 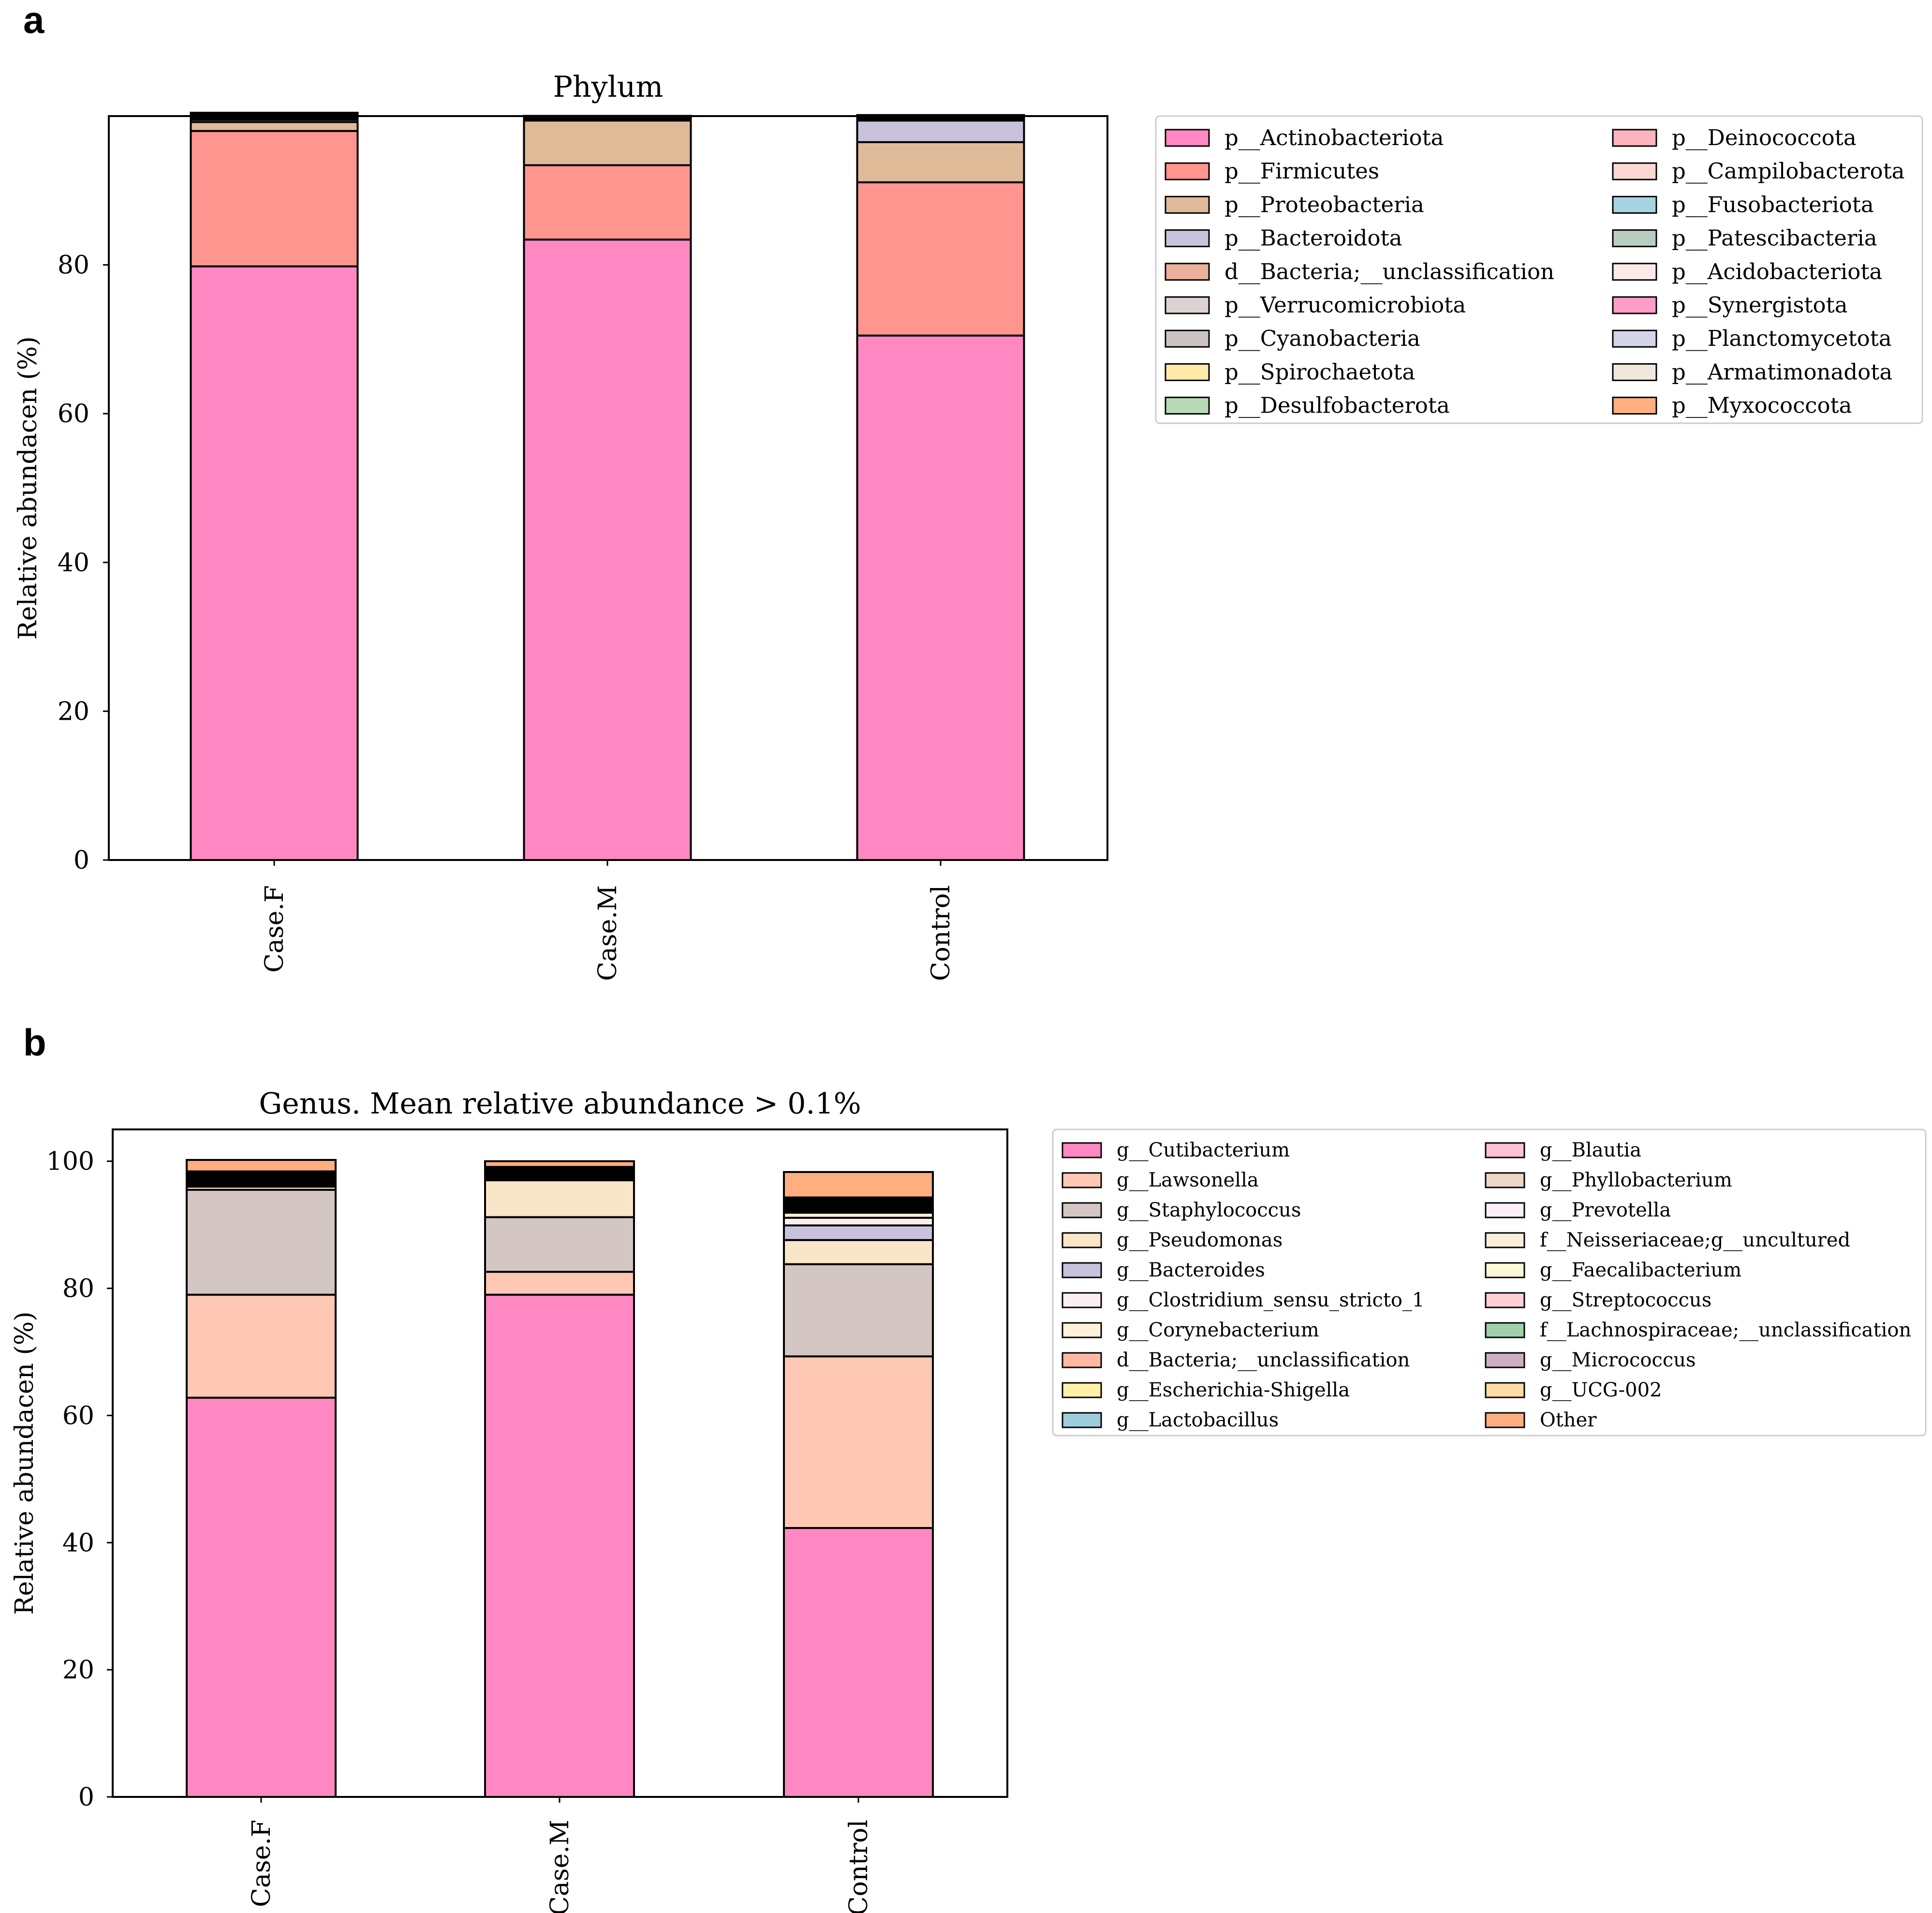 I want to click on bar-segment-control-p-bacteroidota, so click(x=940, y=131).